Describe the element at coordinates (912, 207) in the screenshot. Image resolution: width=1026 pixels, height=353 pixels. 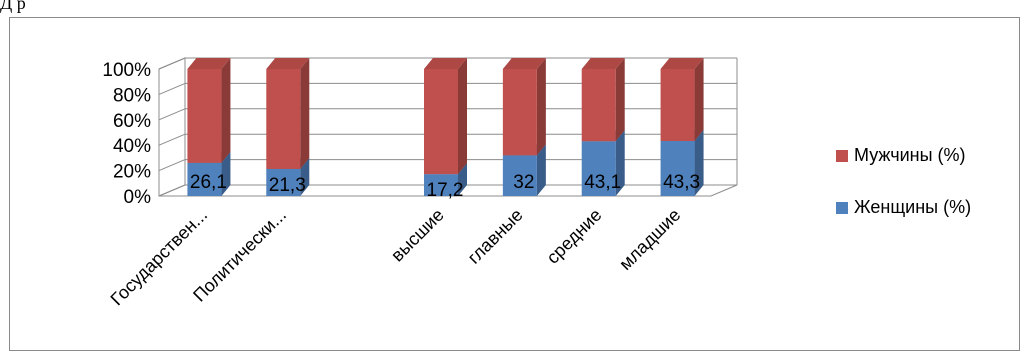
I see `legend-label-women: Женщины (%)` at that location.